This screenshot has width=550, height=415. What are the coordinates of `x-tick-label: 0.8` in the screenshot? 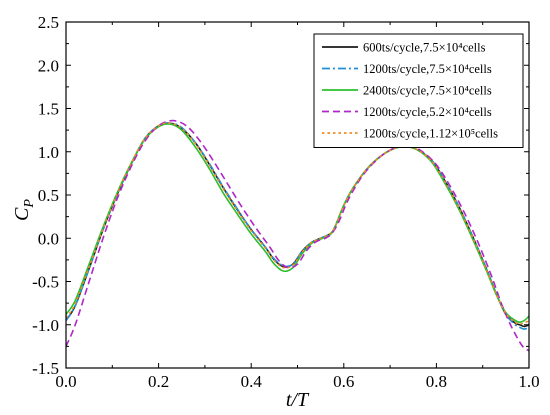 It's located at (436, 381).